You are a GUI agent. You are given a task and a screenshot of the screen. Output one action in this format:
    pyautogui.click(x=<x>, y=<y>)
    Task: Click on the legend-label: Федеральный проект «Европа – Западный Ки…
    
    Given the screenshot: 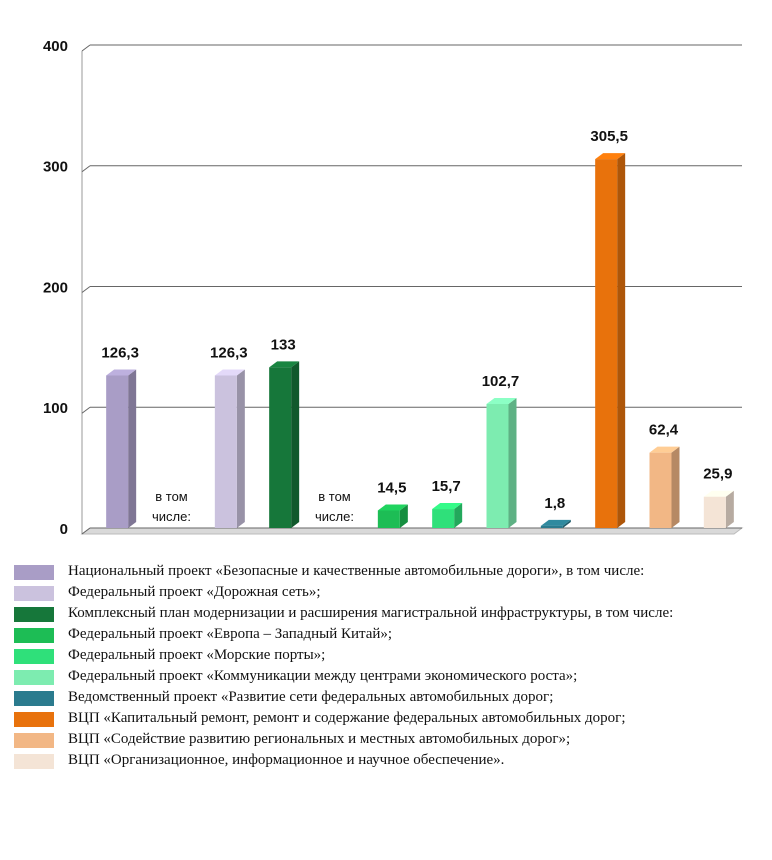 What is the action you would take?
    pyautogui.click(x=230, y=634)
    